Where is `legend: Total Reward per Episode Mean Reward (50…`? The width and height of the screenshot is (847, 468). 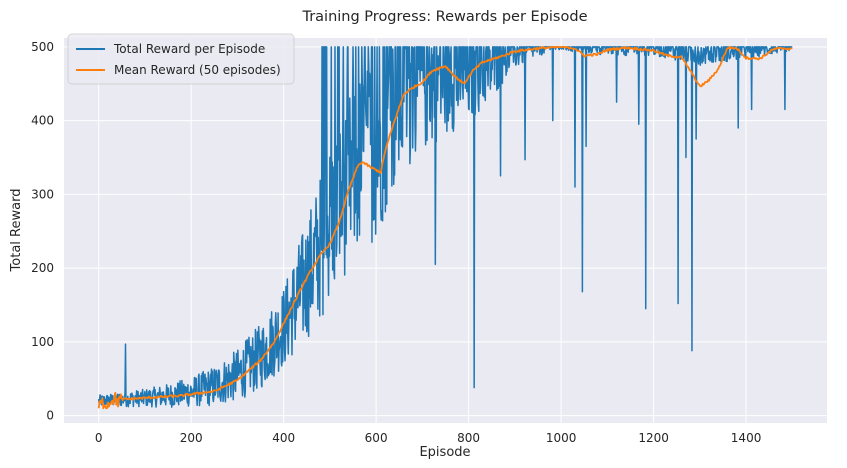
legend: Total Reward per Episode Mean Reward (50… is located at coordinates (181, 59).